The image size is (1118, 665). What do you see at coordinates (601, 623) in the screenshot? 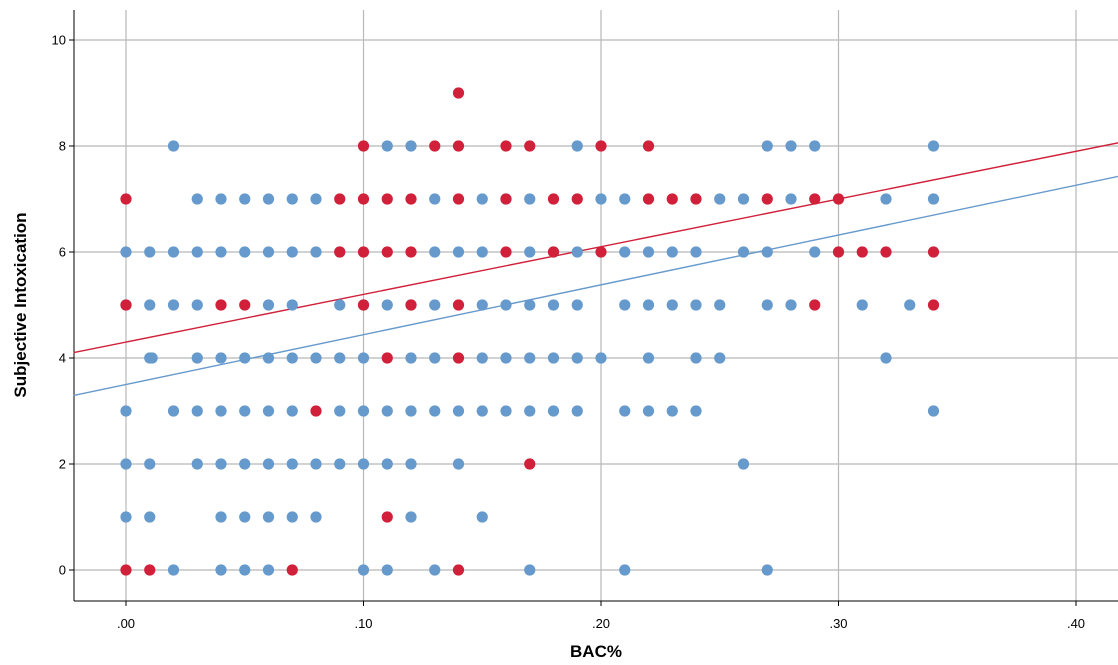
I see `x-tick-label: .20` at bounding box center [601, 623].